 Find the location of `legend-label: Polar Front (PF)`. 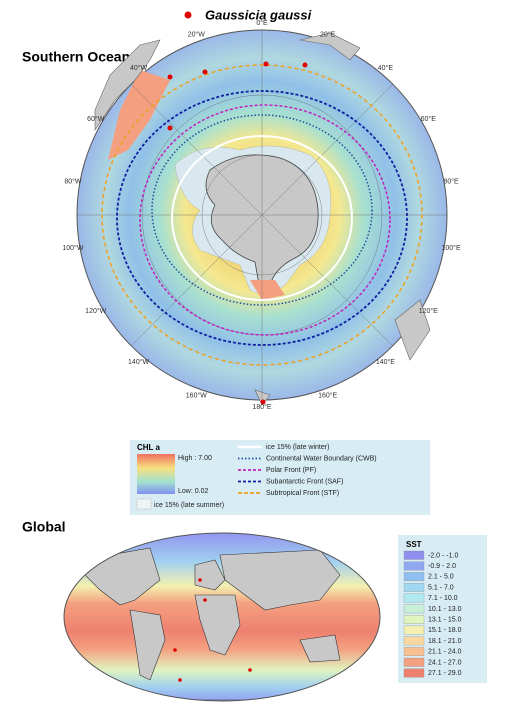

legend-label: Polar Front (PF) is located at coordinates (291, 470).